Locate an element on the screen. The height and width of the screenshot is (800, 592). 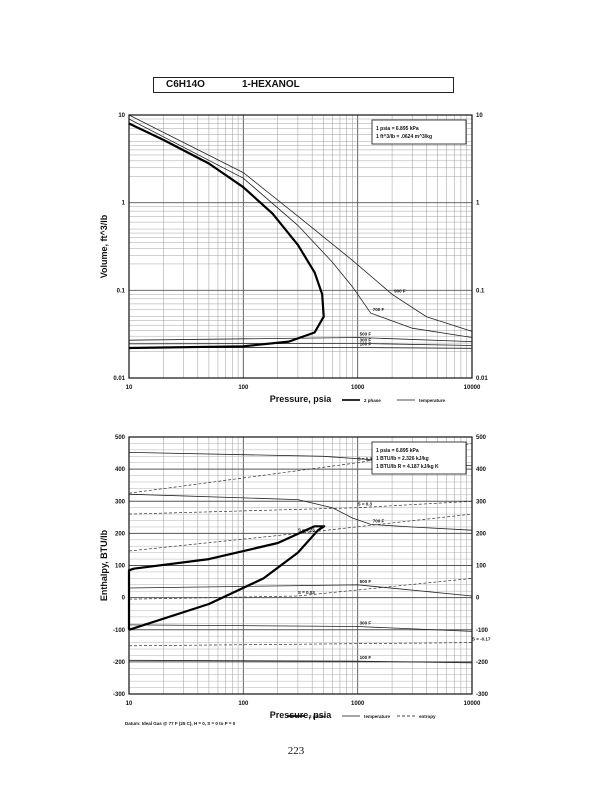
y-tick-label: 300 is located at coordinates (120, 502).